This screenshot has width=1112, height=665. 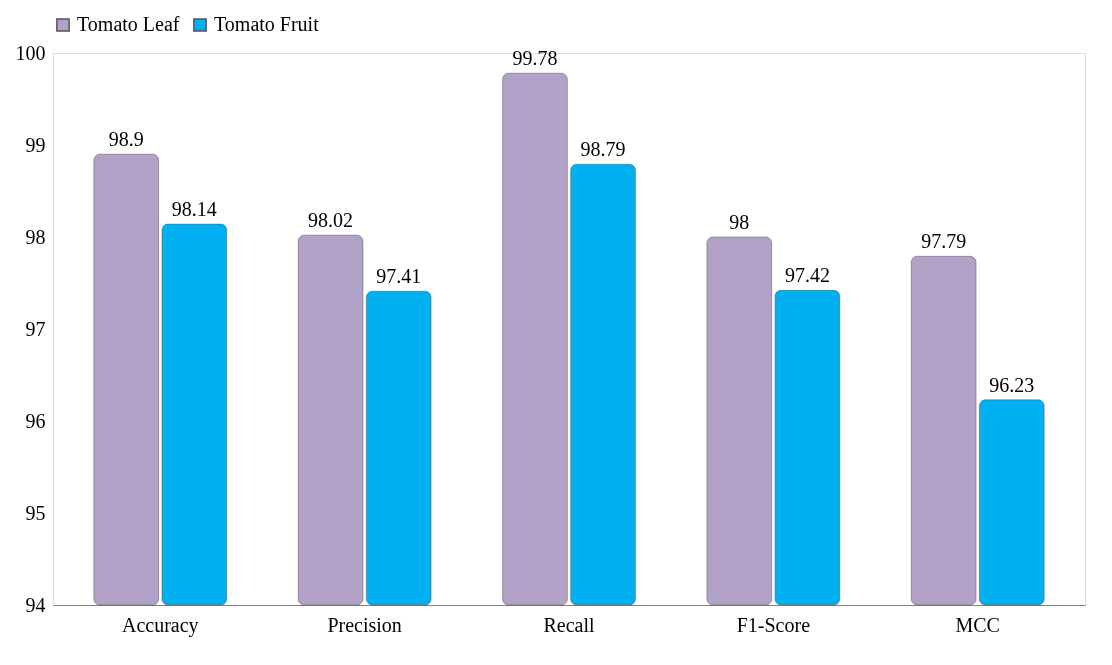 What do you see at coordinates (30, 52) in the screenshot?
I see `y-tick-label: 100` at bounding box center [30, 52].